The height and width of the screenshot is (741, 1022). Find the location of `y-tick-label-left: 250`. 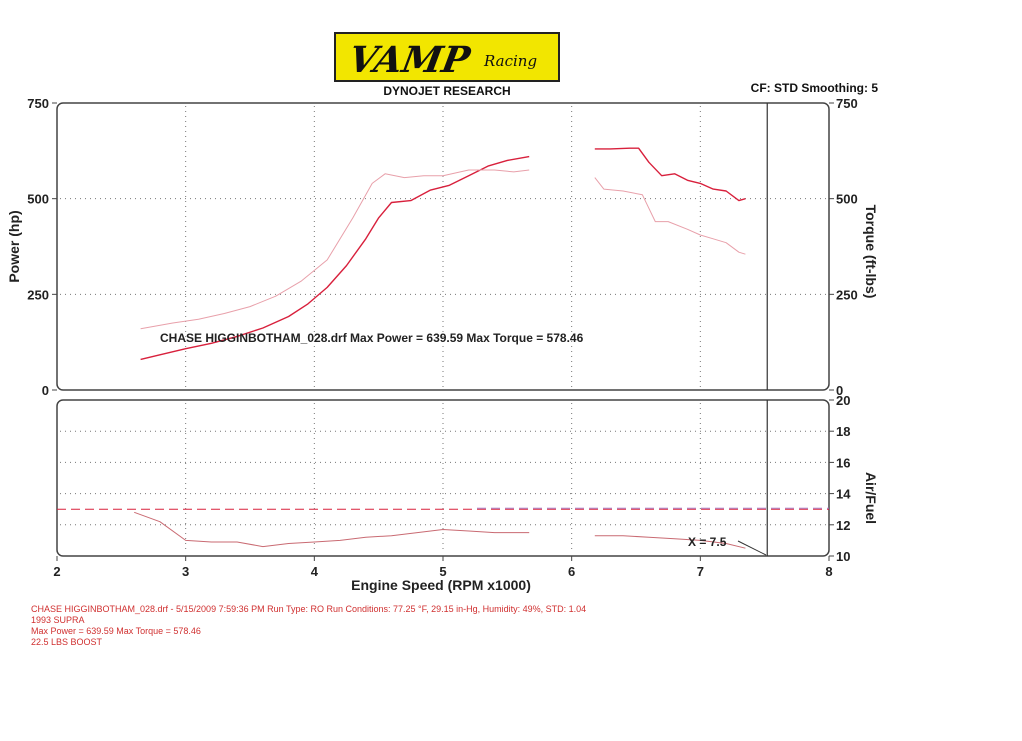

y-tick-label-left: 250 is located at coordinates (38, 294).